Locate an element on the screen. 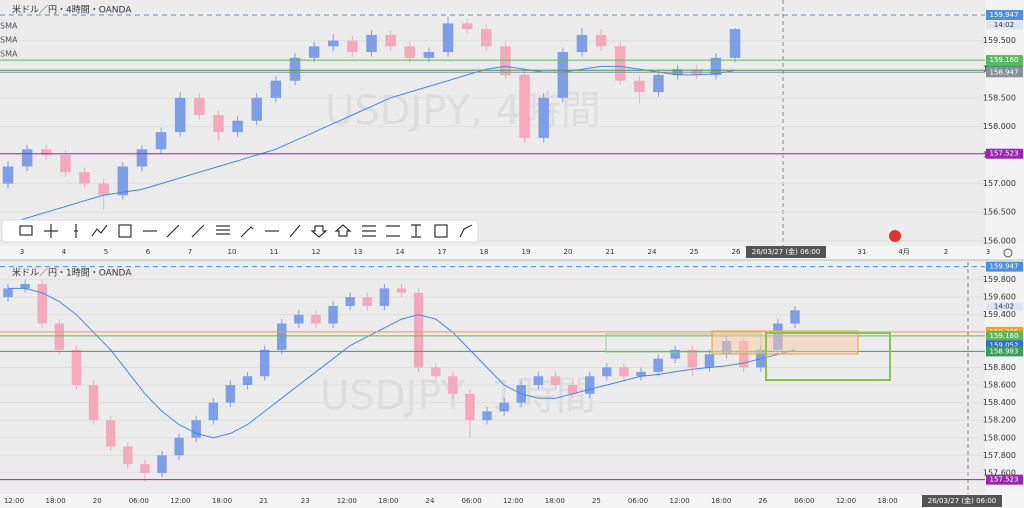  x-tick-label: 20 is located at coordinates (568, 252).